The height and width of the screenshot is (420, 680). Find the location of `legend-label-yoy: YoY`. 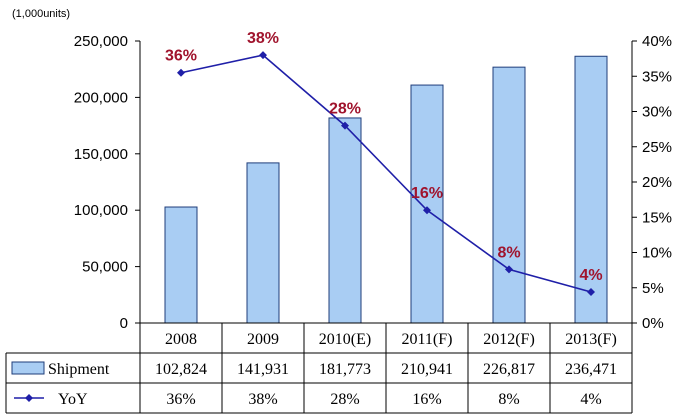

legend-label-yoy: YoY is located at coordinates (73, 399).